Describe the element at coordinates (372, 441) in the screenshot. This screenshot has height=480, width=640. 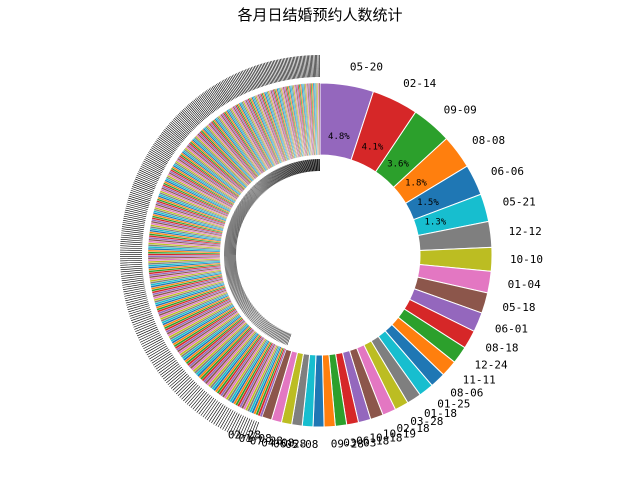
I see `slice-label: 06-18` at that location.